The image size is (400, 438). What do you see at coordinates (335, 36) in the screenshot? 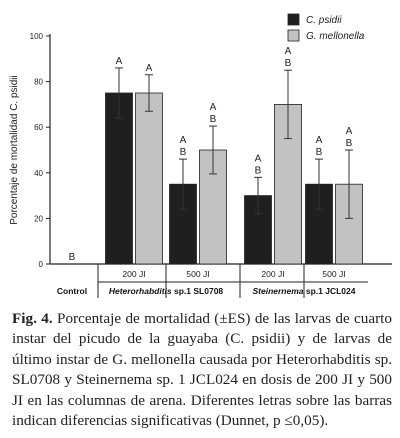
I see `legend-label: G. mellonella` at bounding box center [335, 36].